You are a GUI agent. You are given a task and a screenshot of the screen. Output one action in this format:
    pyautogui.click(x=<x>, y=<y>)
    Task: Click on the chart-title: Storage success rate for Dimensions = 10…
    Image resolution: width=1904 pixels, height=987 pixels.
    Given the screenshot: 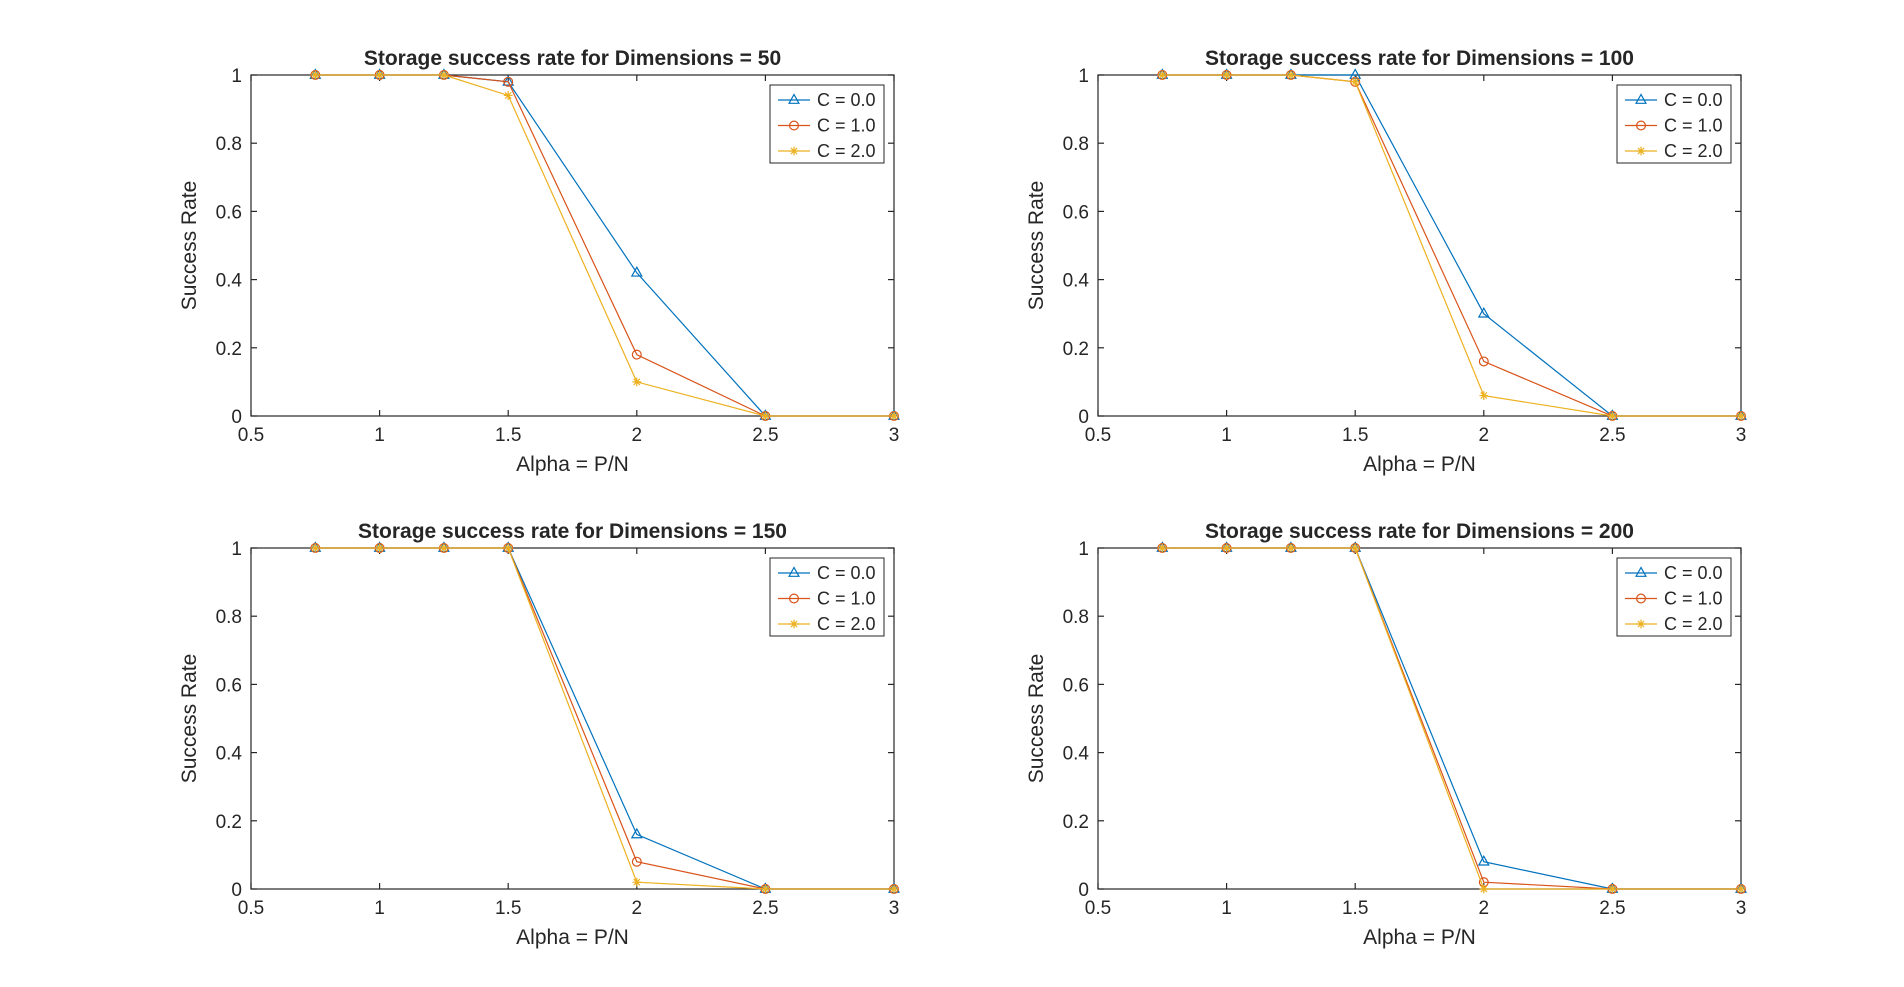 What is the action you would take?
    pyautogui.click(x=1419, y=58)
    